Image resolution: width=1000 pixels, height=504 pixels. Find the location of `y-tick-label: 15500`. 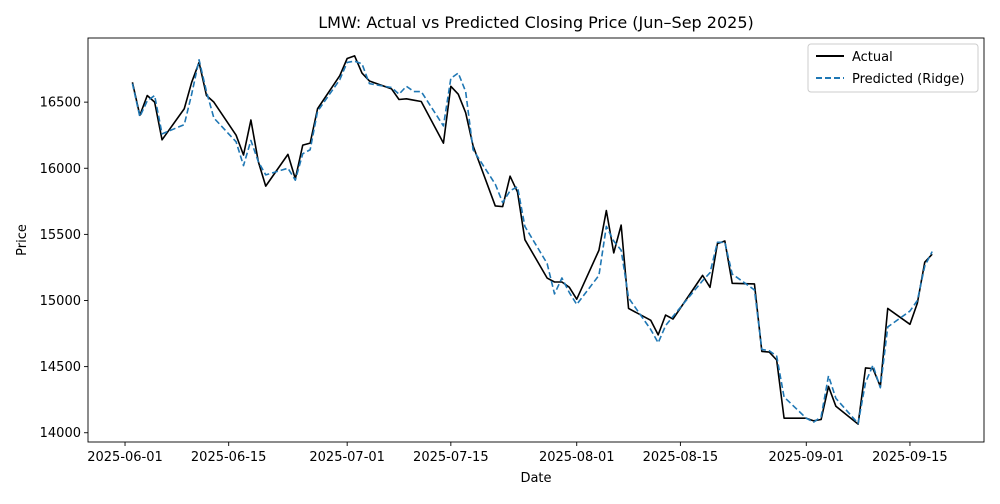

y-tick-label: 15500 is located at coordinates (60, 235).